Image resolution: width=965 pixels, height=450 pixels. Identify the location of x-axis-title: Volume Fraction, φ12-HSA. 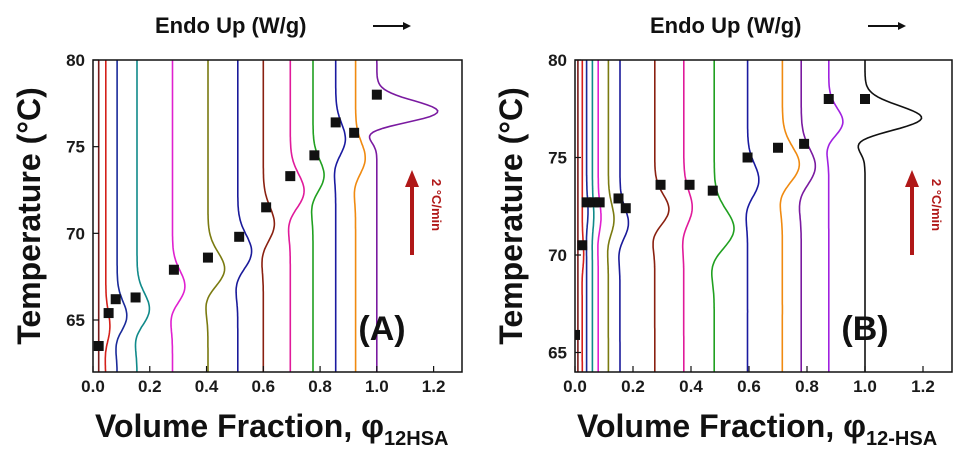
(757, 429).